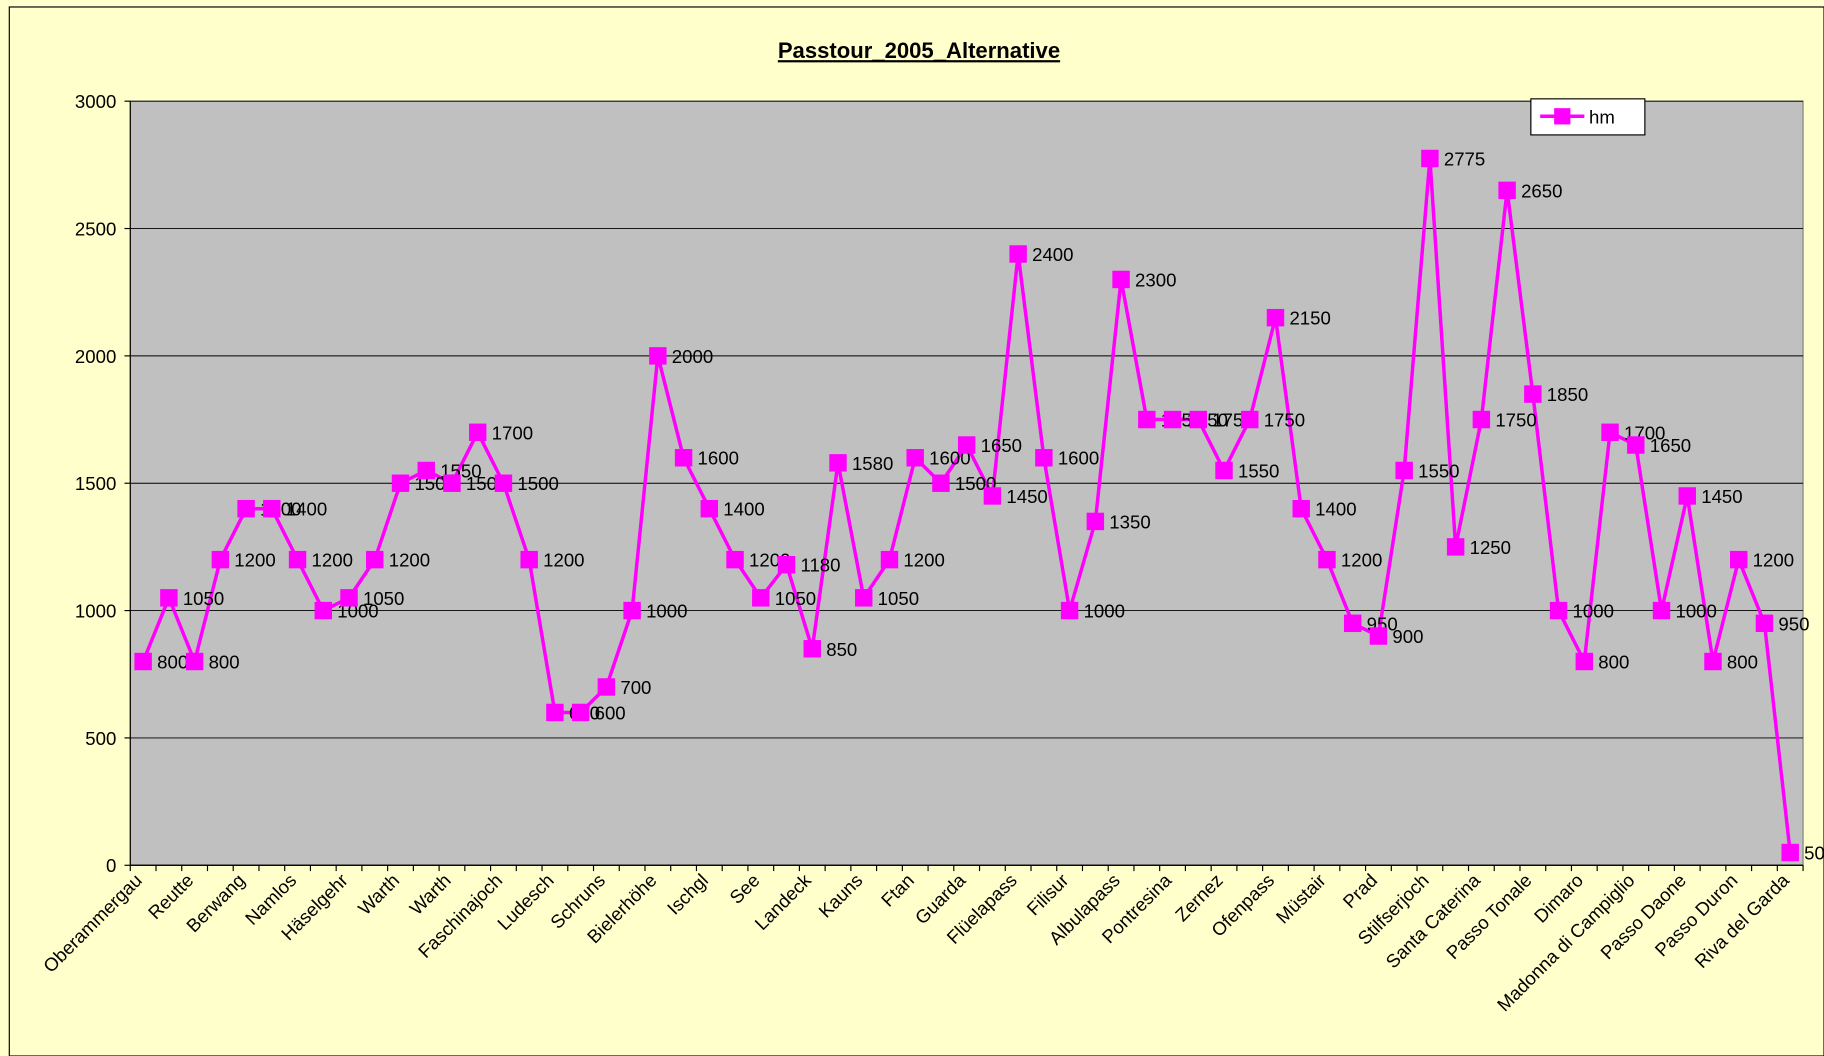 This screenshot has height=1056, width=1824. What do you see at coordinates (610, 712) in the screenshot?
I see `data-label: 600` at bounding box center [610, 712].